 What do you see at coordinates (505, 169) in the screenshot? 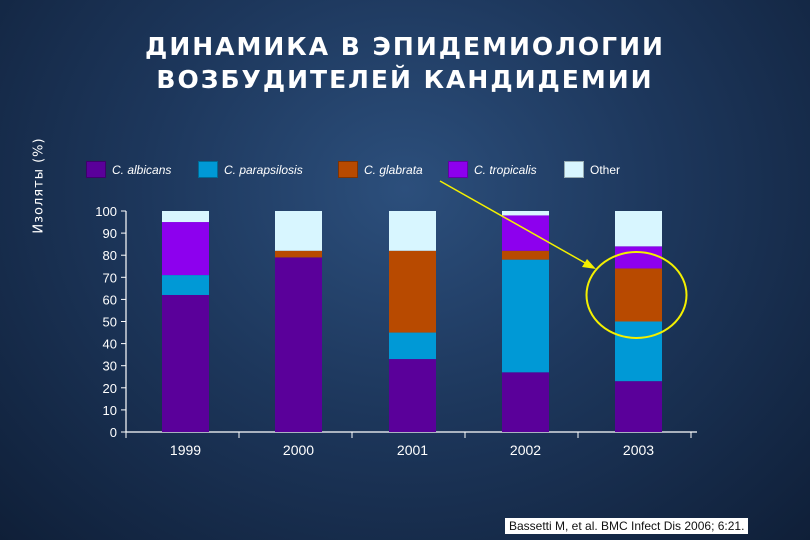
I see `legend-label: C. tropicalis` at bounding box center [505, 169].